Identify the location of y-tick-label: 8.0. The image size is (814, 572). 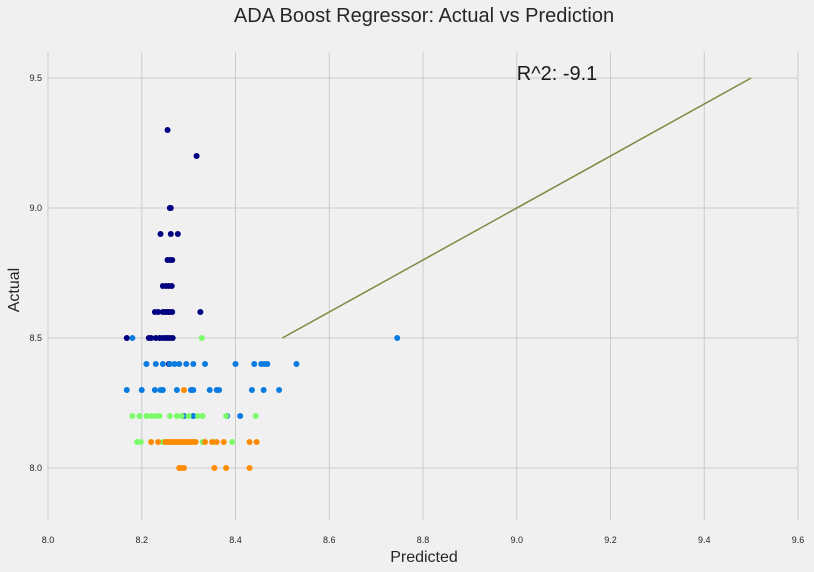
(35, 468).